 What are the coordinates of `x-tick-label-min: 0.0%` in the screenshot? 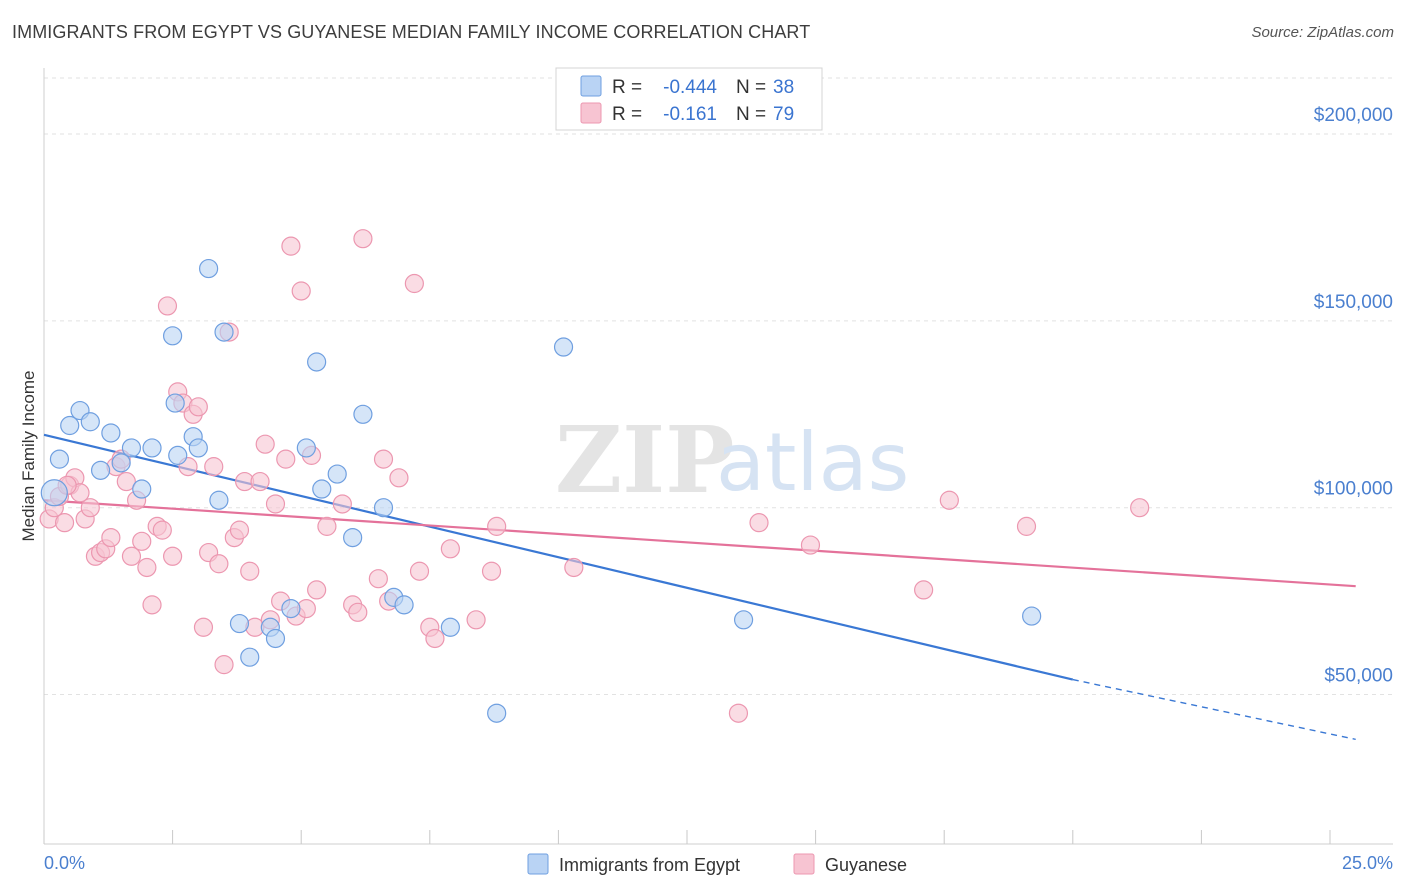 It's located at (64, 863).